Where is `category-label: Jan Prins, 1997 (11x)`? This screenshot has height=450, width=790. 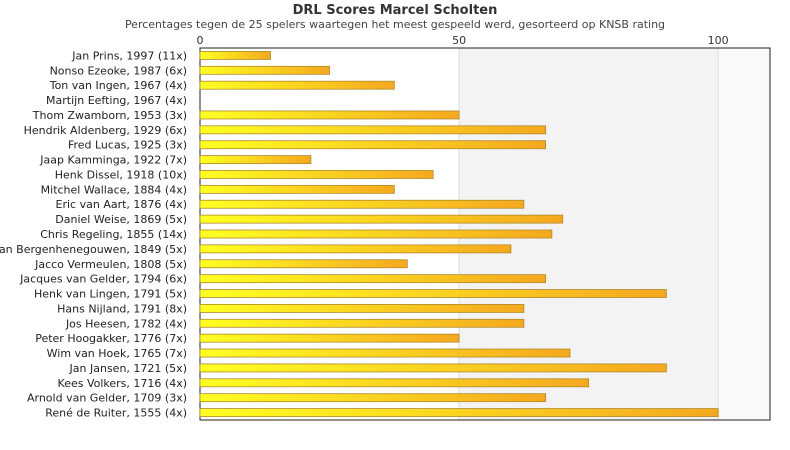
category-label: Jan Prins, 1997 (11x) is located at coordinates (129, 55).